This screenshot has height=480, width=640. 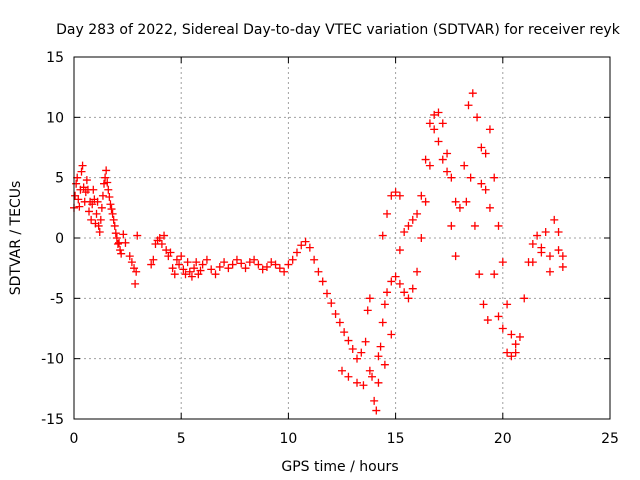 What do you see at coordinates (288, 439) in the screenshot?
I see `x-tick-label: 10` at bounding box center [288, 439].